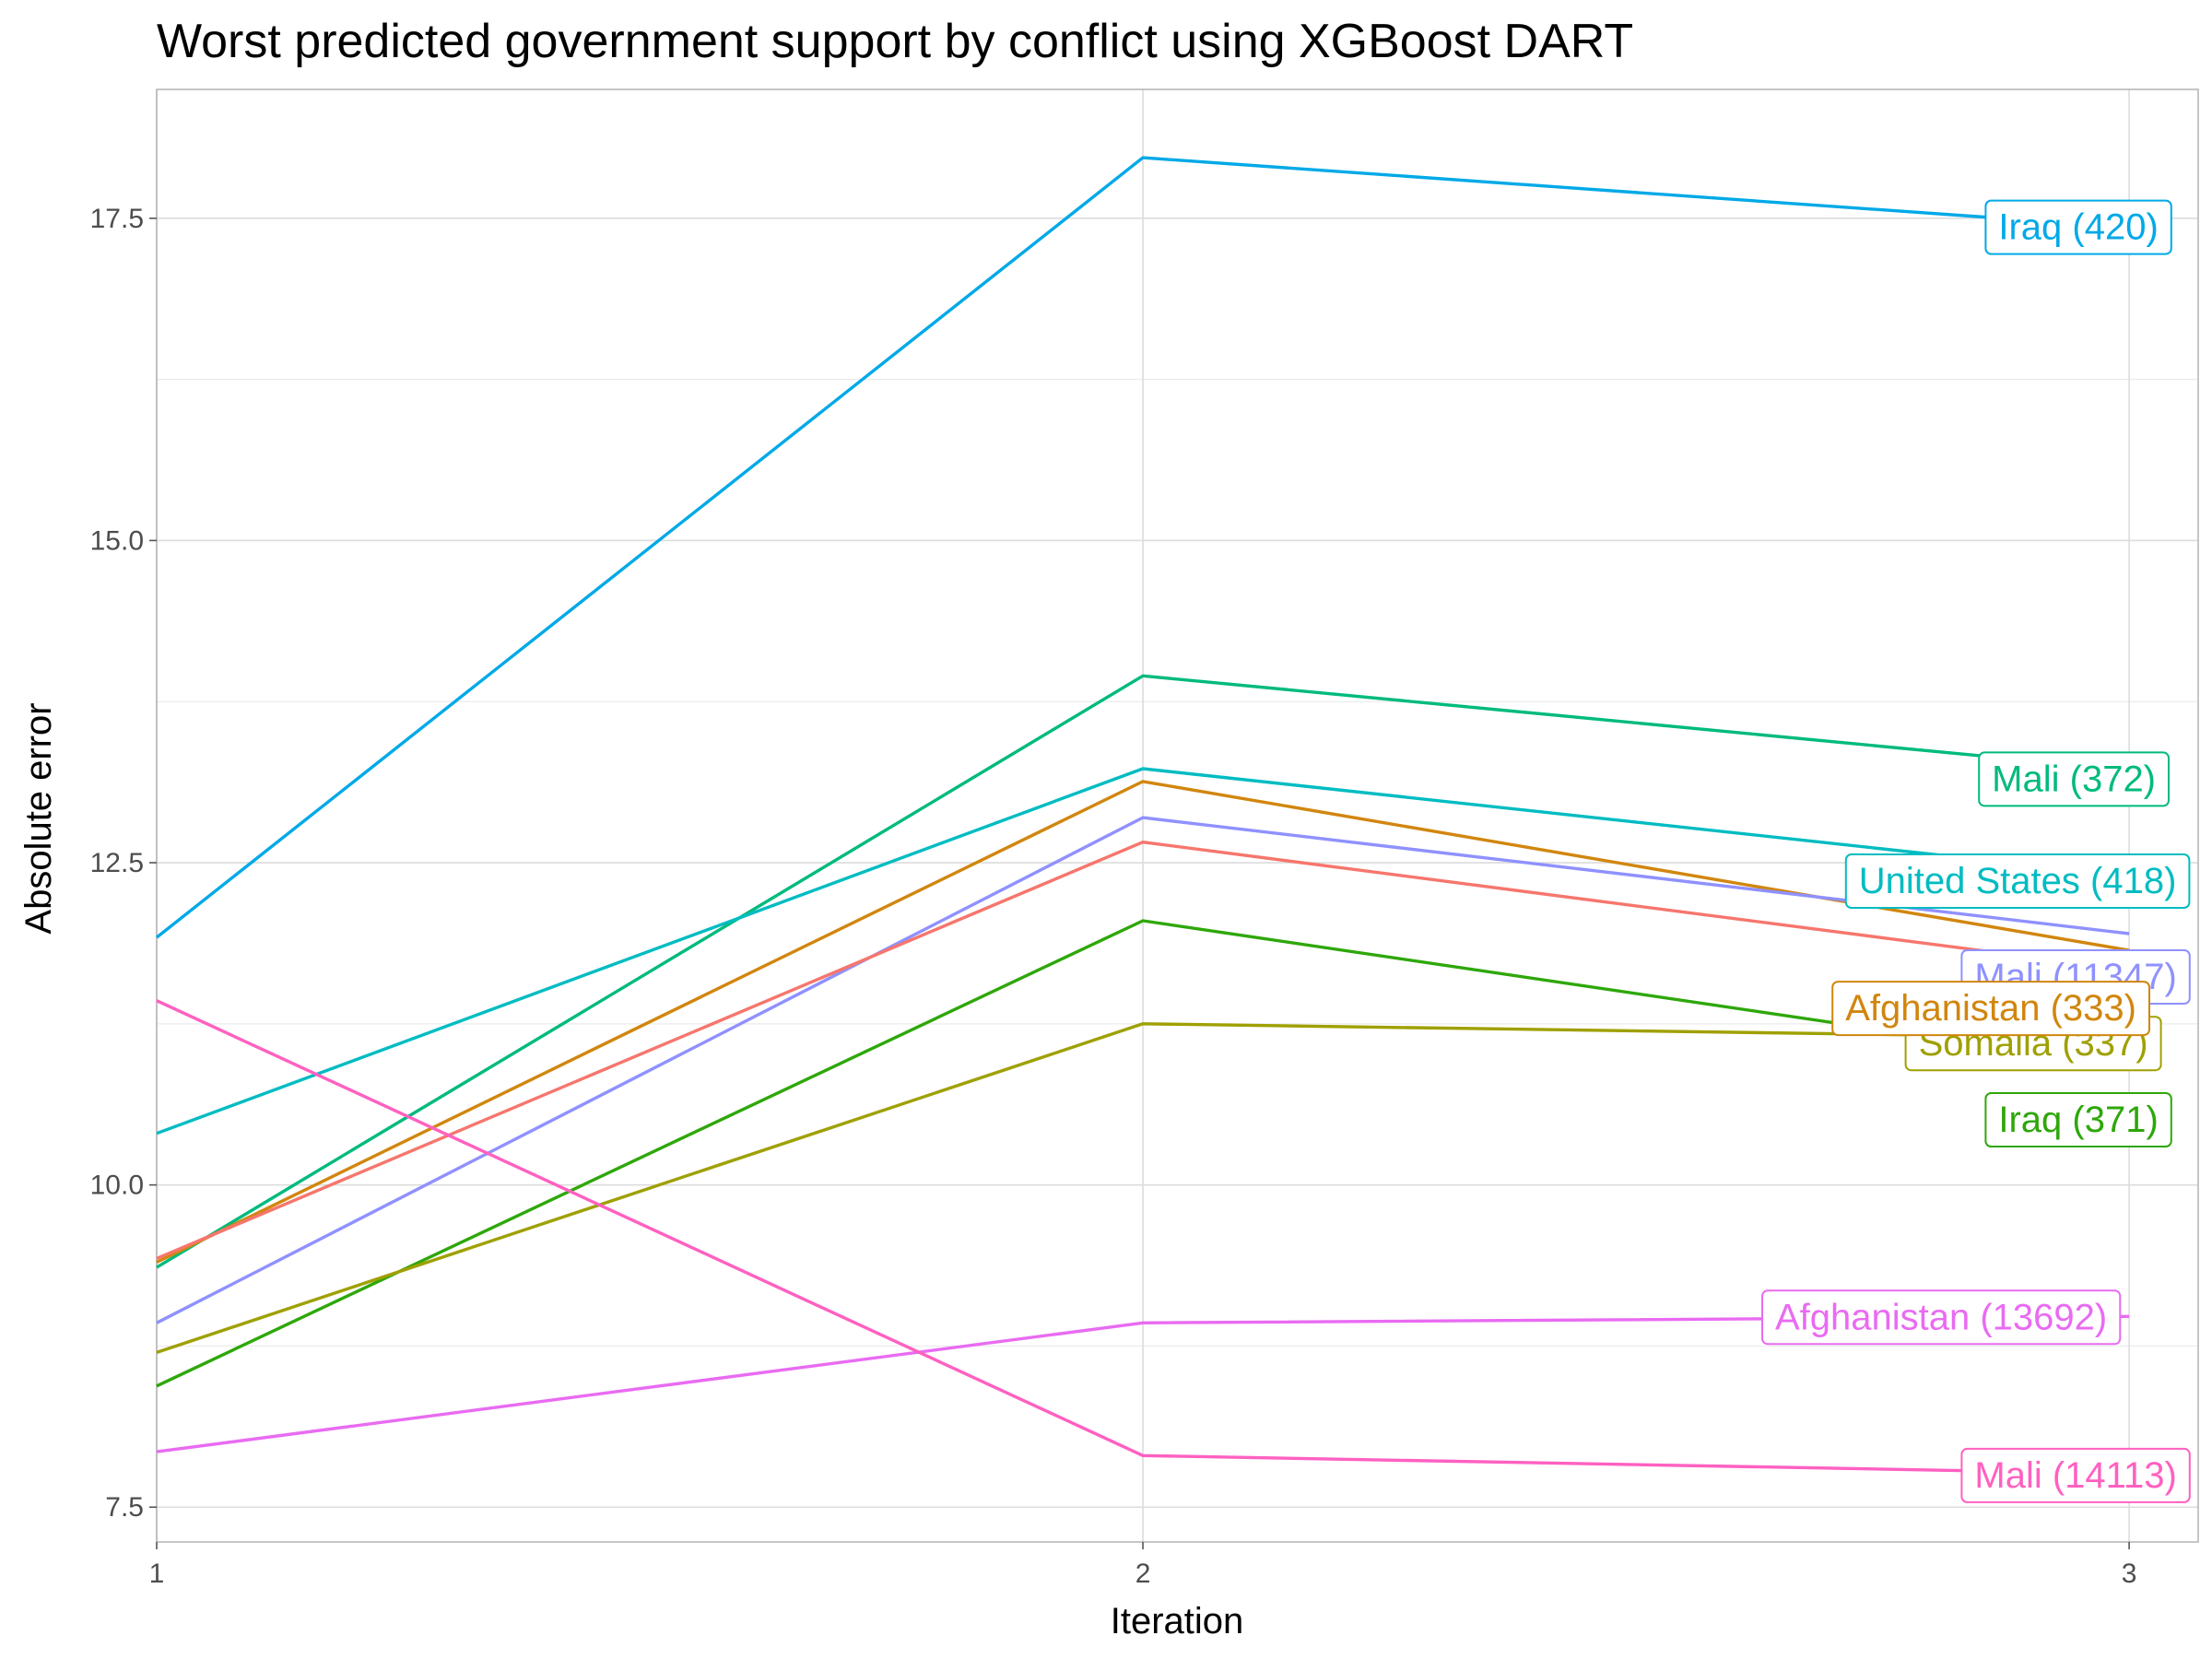 This screenshot has height=1659, width=2212. I want to click on series-label-text: Iraq (371), so click(2078, 1120).